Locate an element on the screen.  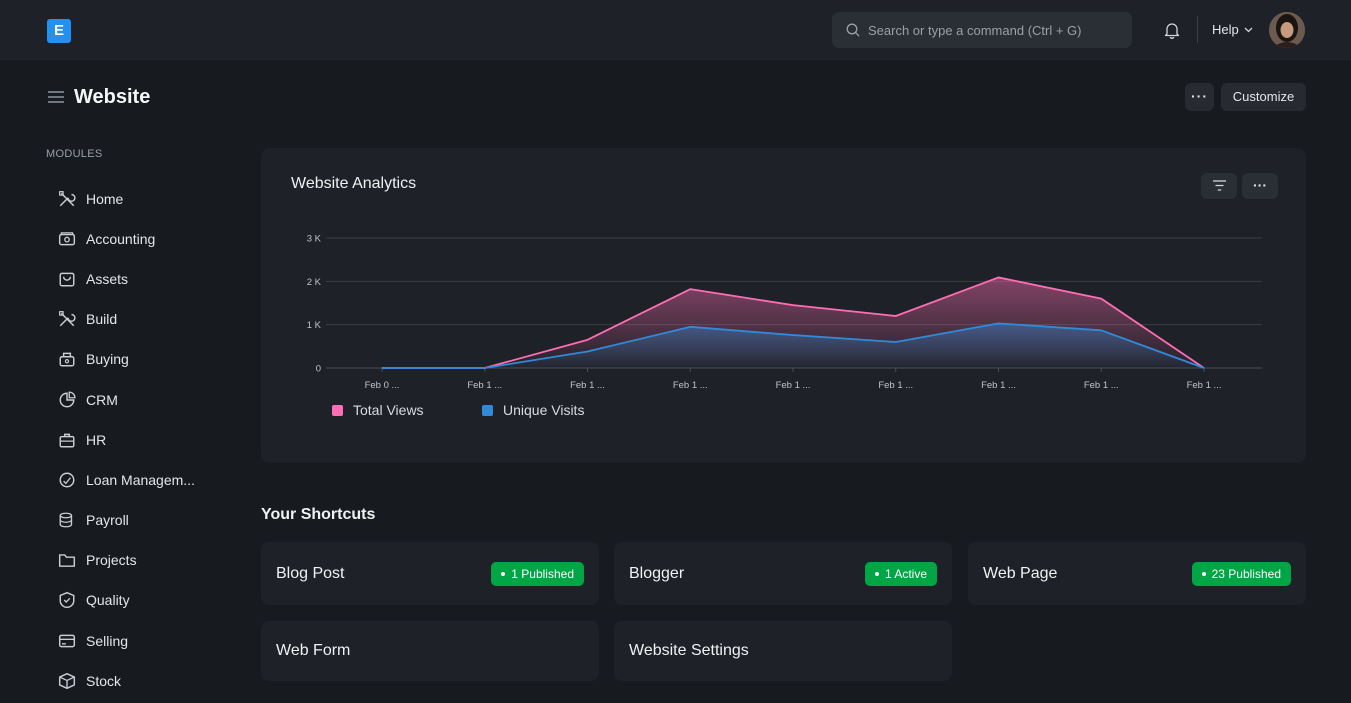
status-badge: 1 Active is located at coordinates (900, 573).